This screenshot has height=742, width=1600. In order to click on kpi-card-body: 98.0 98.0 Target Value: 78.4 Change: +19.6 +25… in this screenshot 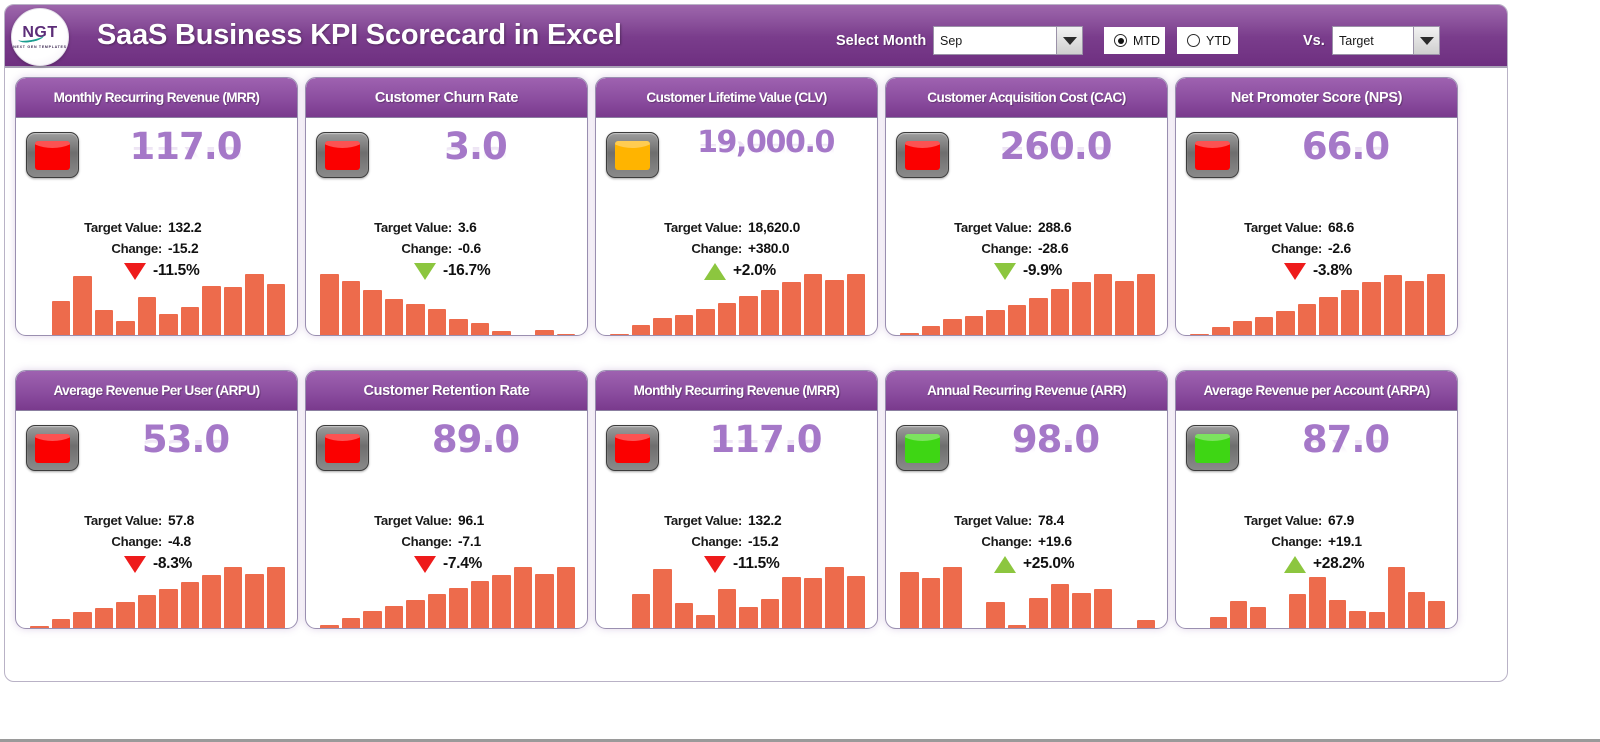, I will do `click(1026, 519)`.